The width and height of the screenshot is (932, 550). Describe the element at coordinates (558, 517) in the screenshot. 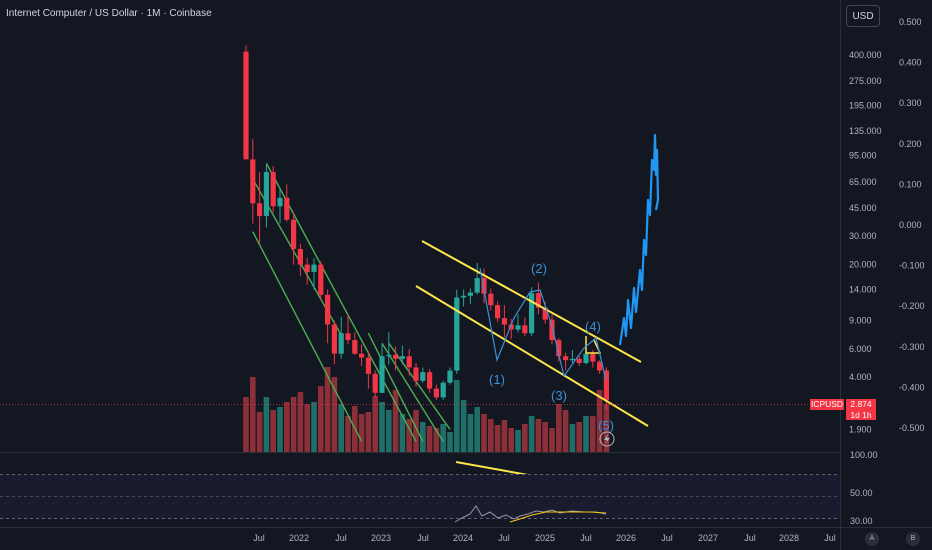

I see `rsi-ma-line` at that location.